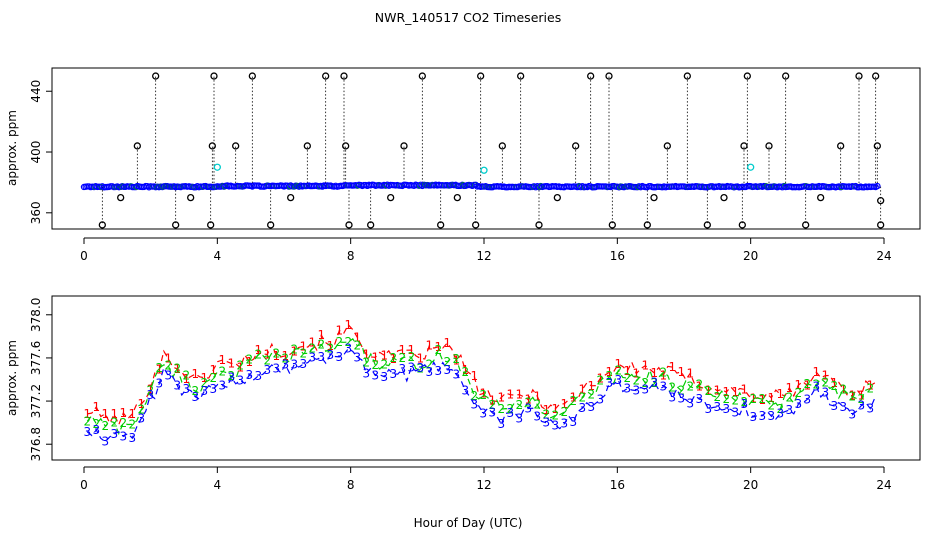 This screenshot has width=936, height=540. What do you see at coordinates (12, 378) in the screenshot?
I see `bottom-y-axis-title: approx. ppm` at bounding box center [12, 378].